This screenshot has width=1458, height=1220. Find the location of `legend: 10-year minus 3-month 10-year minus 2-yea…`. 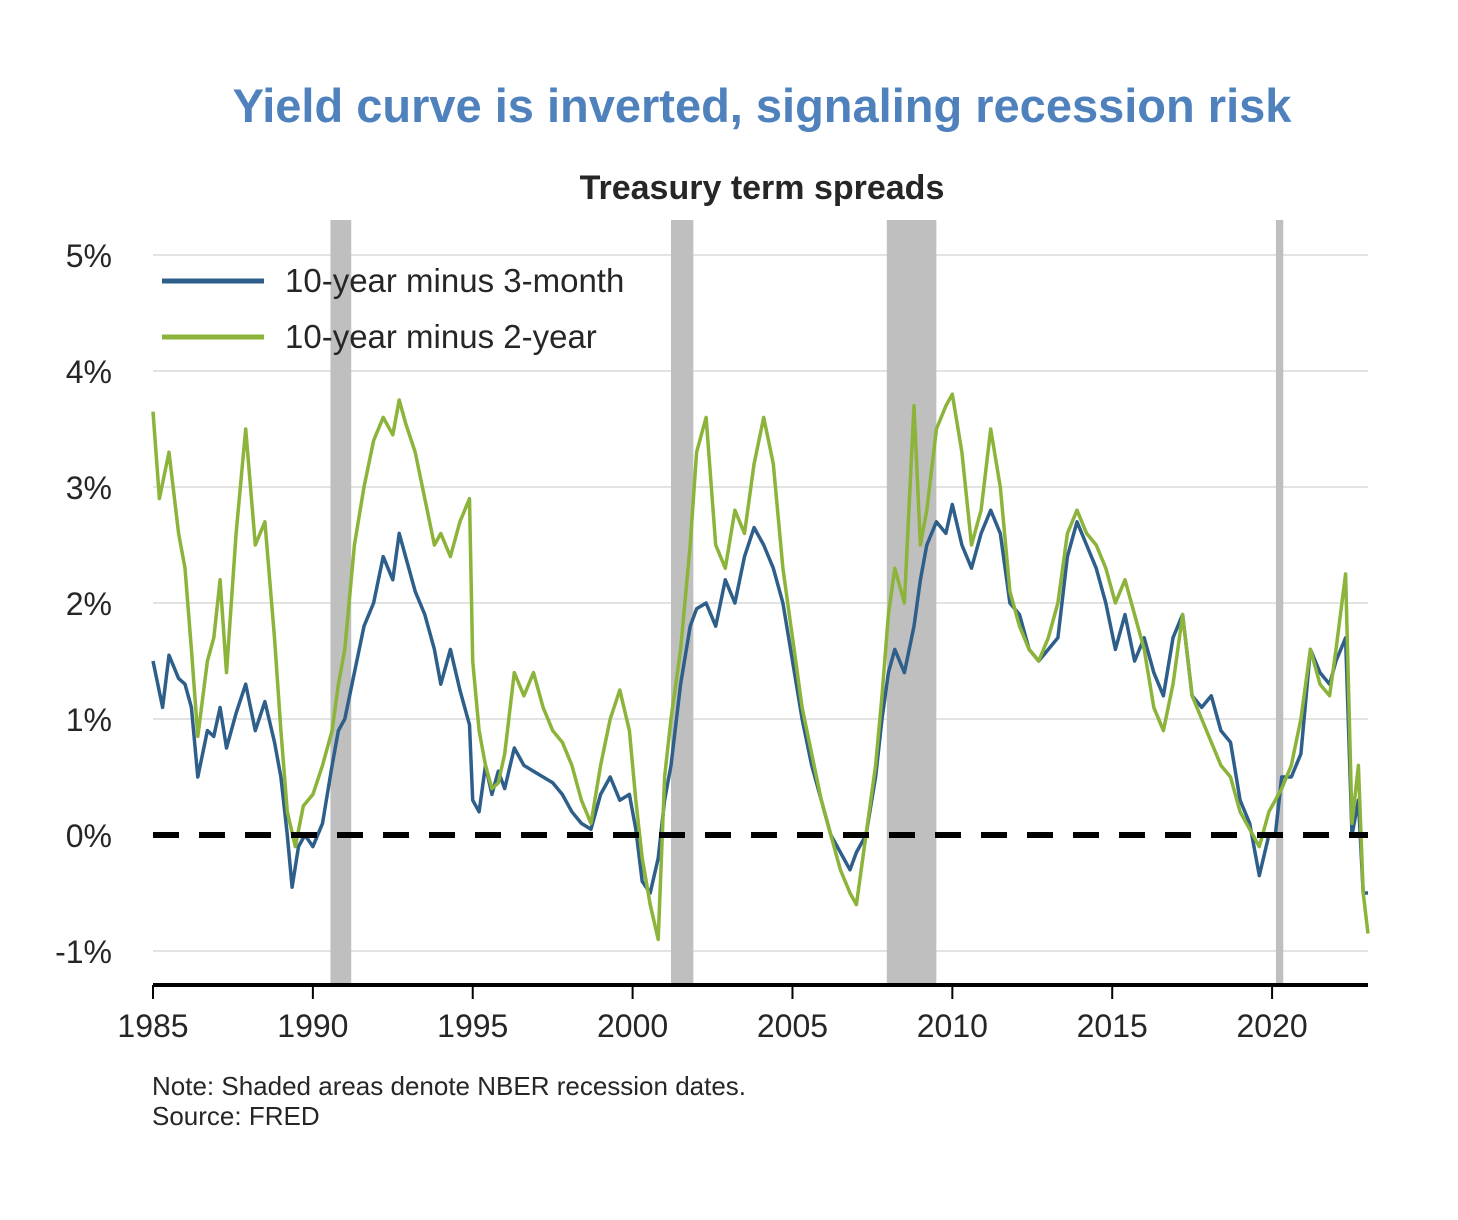

legend: 10-year minus 3-month 10-year minus 2-yea… is located at coordinates (393, 308).